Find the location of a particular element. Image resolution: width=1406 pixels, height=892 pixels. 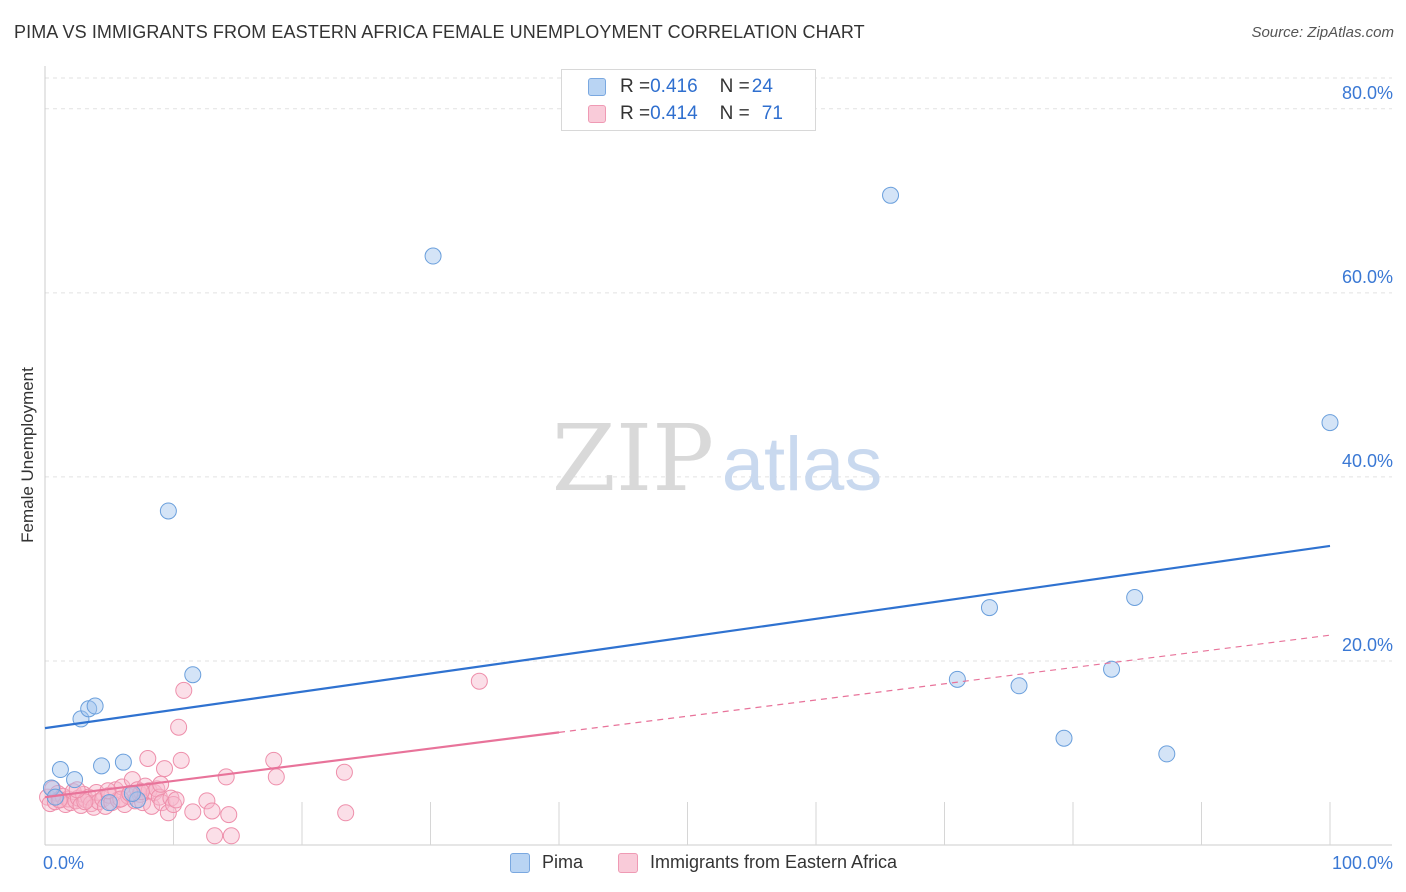

legend-n-value: 24 is located at coordinates (762, 86).